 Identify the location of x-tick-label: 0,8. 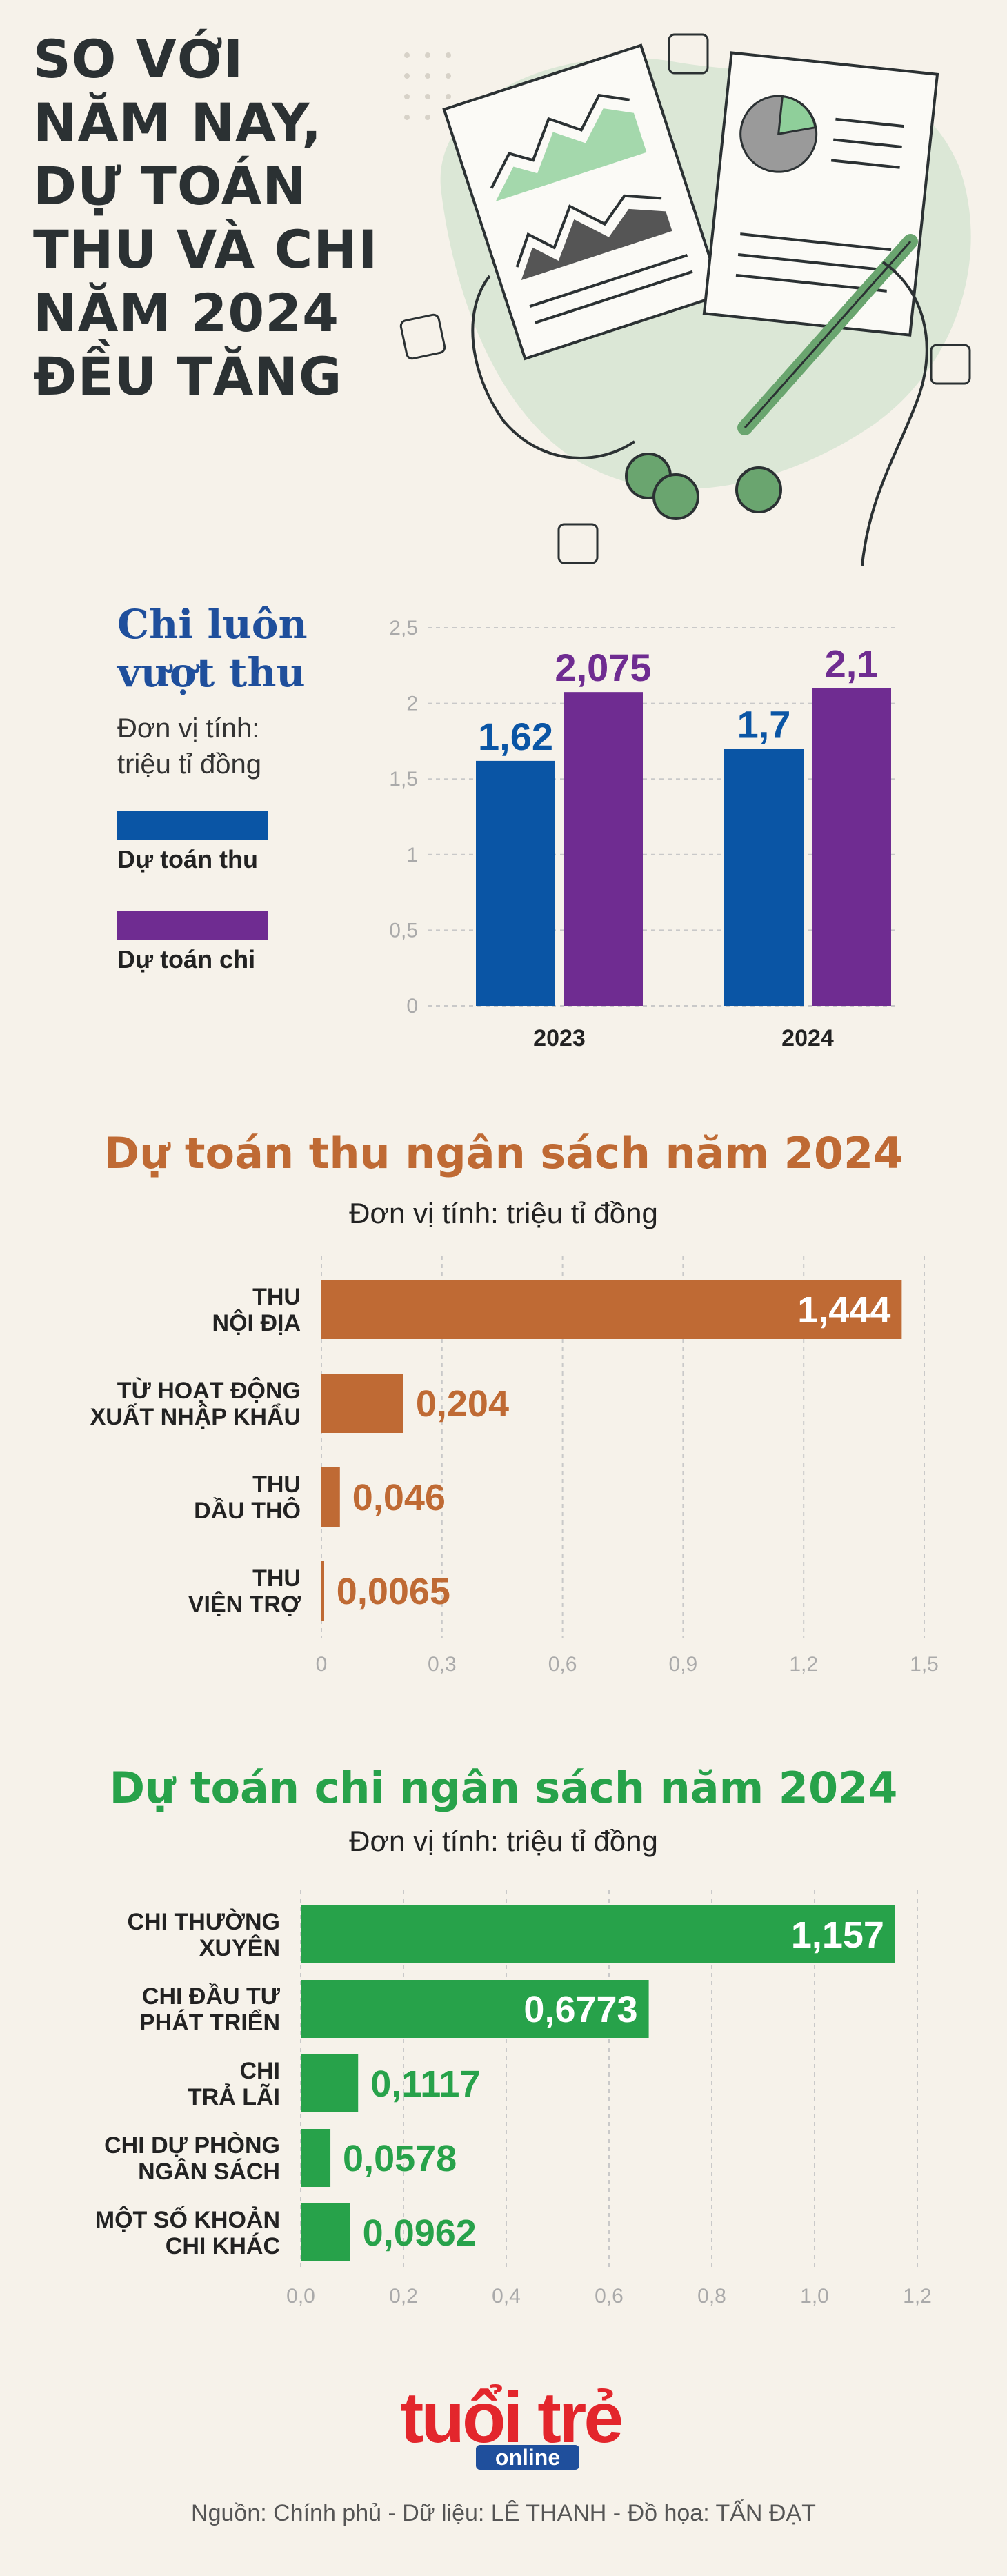
(712, 2296).